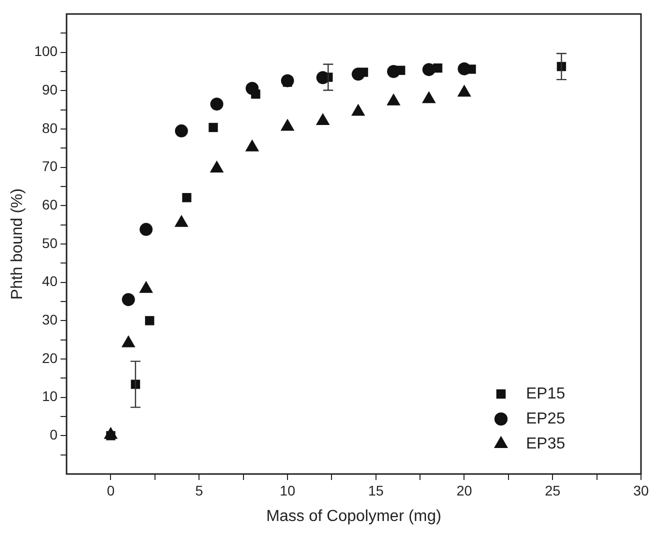  What do you see at coordinates (50, 90) in the screenshot?
I see `y-tick-label: 90` at bounding box center [50, 90].